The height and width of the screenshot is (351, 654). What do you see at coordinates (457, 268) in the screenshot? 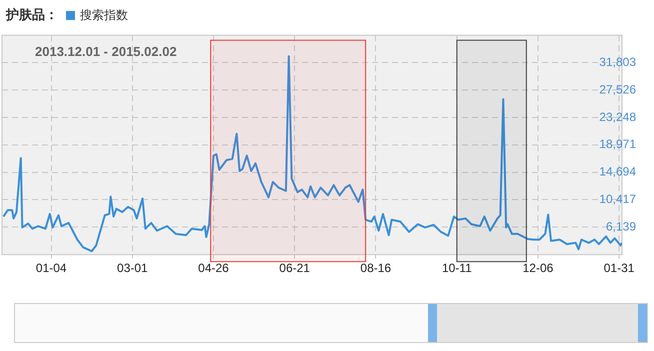
I see `x-tick-label: 10-11` at bounding box center [457, 268].